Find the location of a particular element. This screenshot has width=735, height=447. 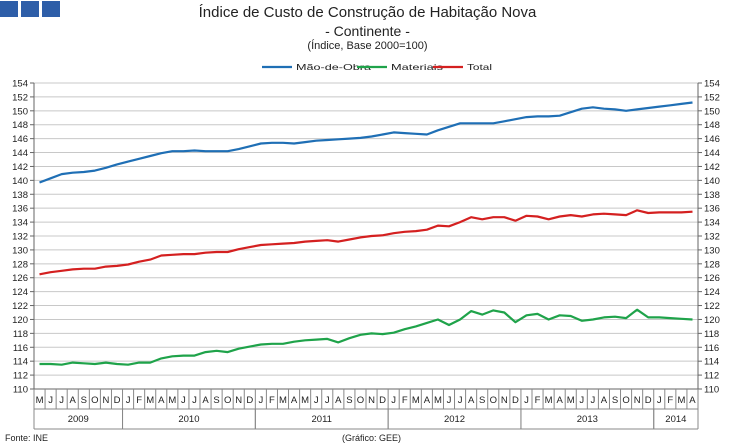

y-tick-label: 126 is located at coordinates (20, 278).